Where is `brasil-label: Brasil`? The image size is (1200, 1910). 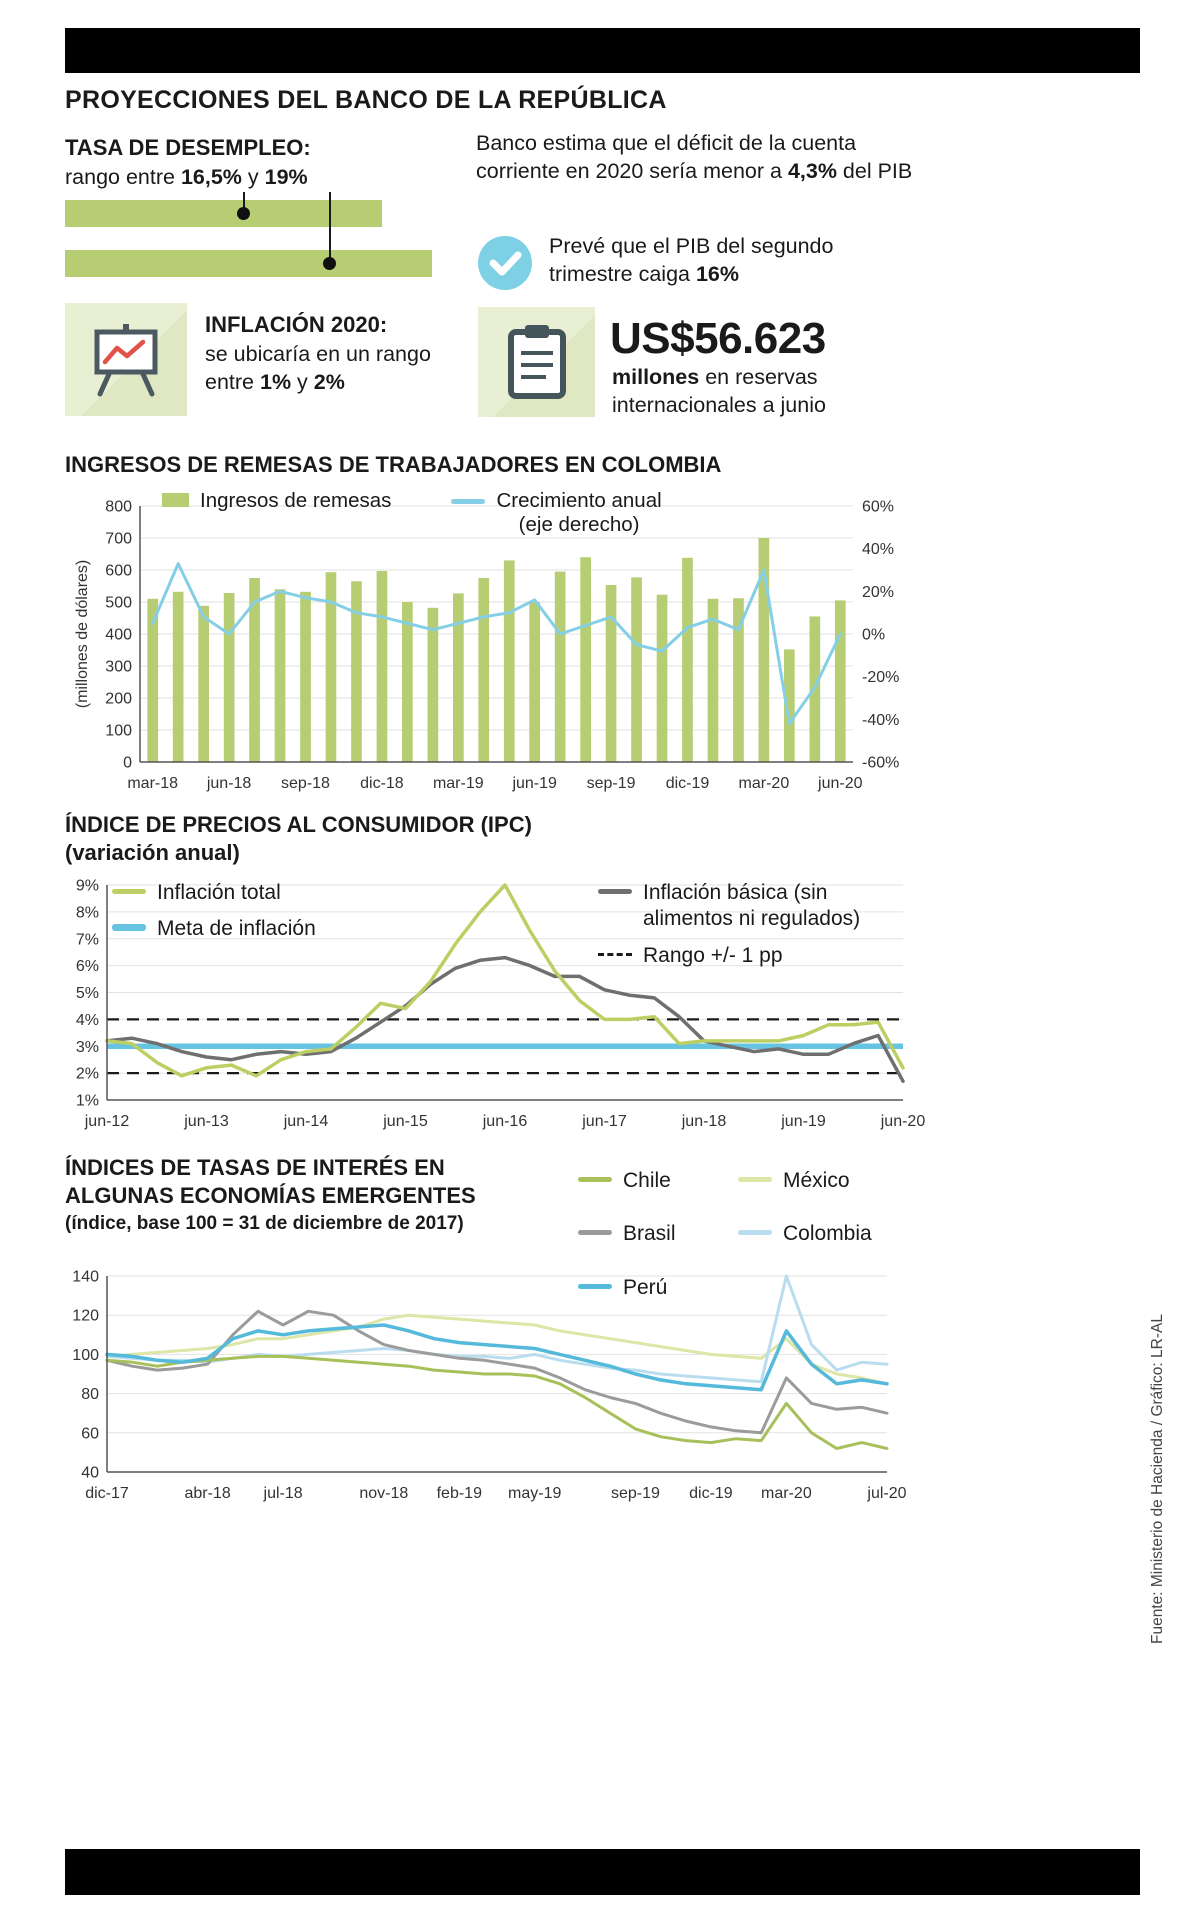 brasil-label: Brasil is located at coordinates (649, 1234).